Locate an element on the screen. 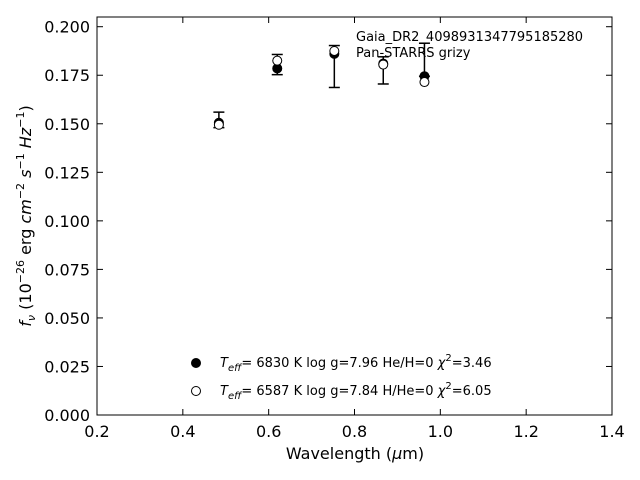 Image resolution: width=640 pixels, height=480 pixels. legend-entry-1: Teff= 6830 K log g=7.96 He/H=0 χ2=3.46 is located at coordinates (356, 363).